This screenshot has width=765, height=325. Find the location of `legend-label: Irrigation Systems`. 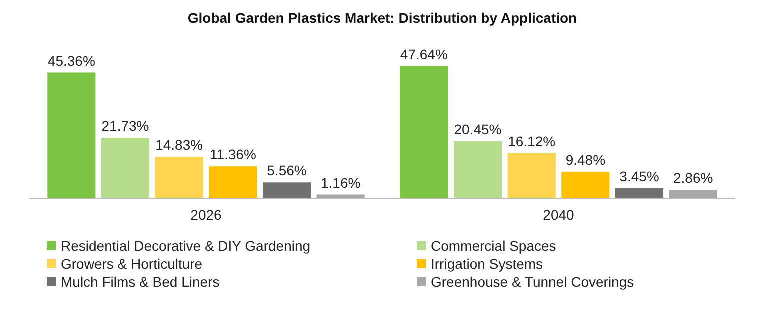

legend-label: Irrigation Systems is located at coordinates (487, 264).